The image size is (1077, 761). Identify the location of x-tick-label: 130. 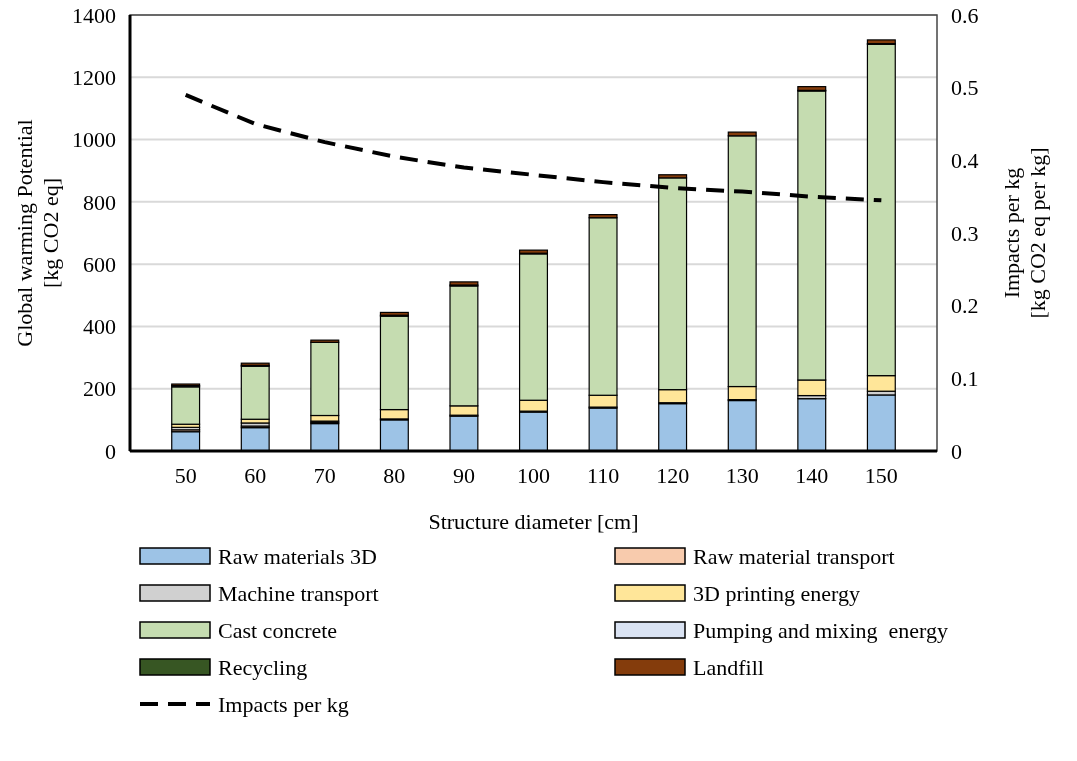
(742, 475).